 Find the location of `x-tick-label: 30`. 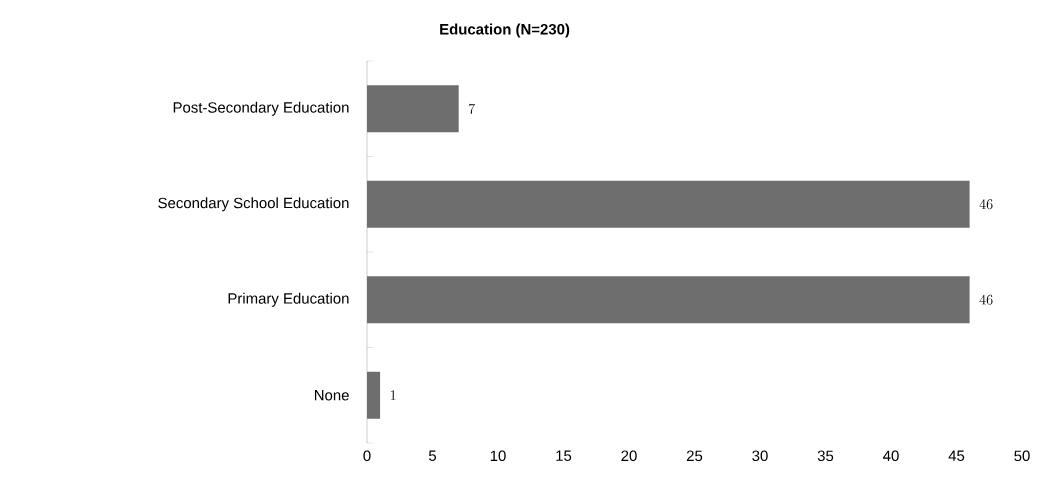

x-tick-label: 30 is located at coordinates (760, 456).